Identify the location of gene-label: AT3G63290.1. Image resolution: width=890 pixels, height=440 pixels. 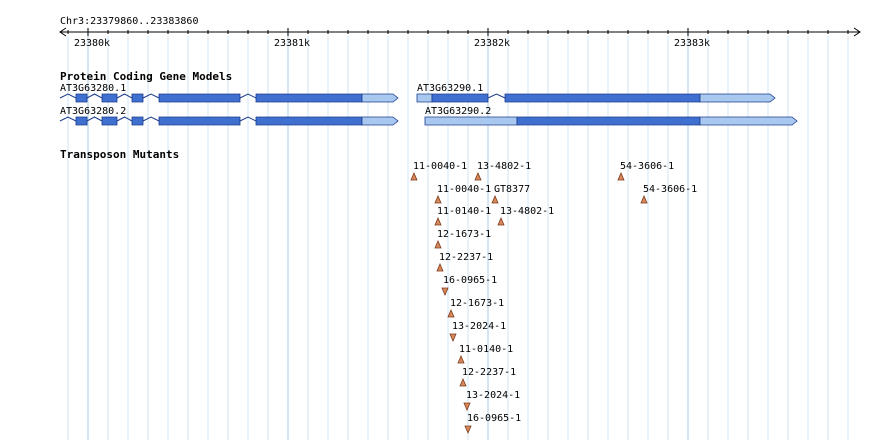
(450, 88).